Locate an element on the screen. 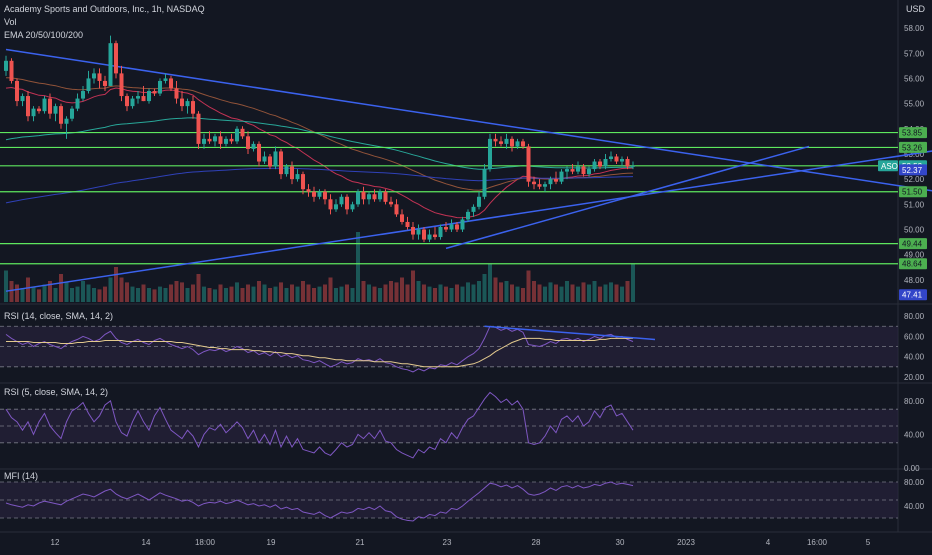  time-tick-label: 23 is located at coordinates (447, 542).